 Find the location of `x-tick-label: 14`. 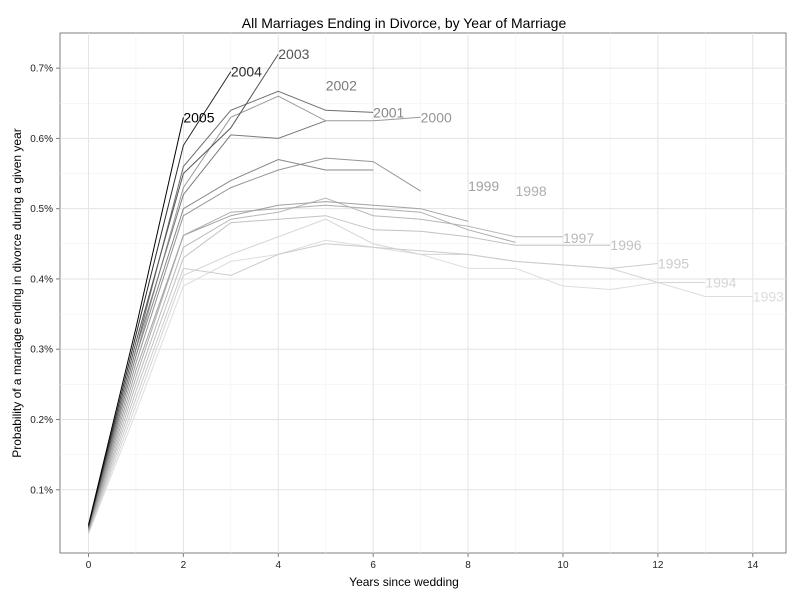

x-tick-label: 14 is located at coordinates (753, 565).